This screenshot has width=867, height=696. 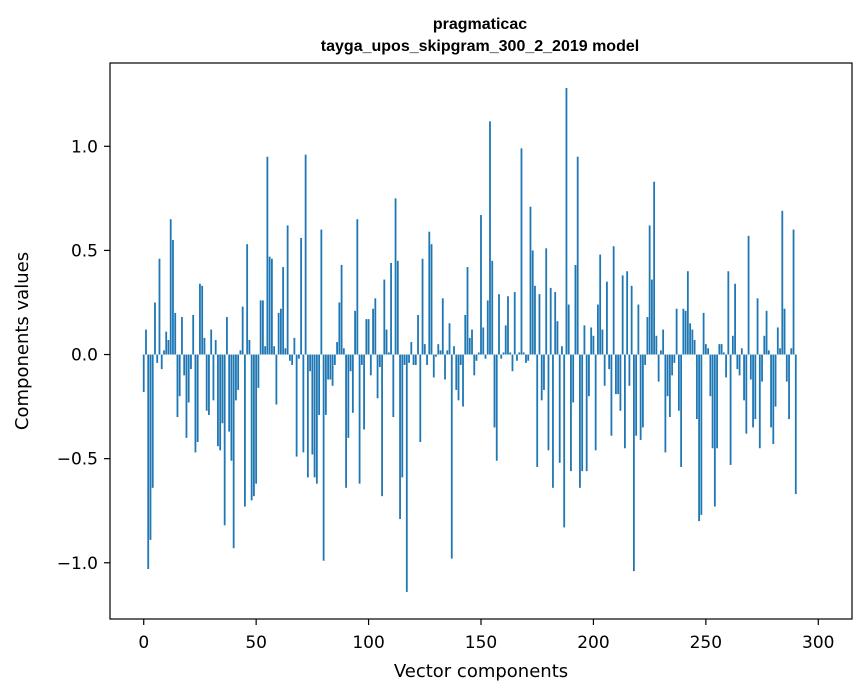 What do you see at coordinates (818, 643) in the screenshot?
I see `x-tick-label: 300` at bounding box center [818, 643].